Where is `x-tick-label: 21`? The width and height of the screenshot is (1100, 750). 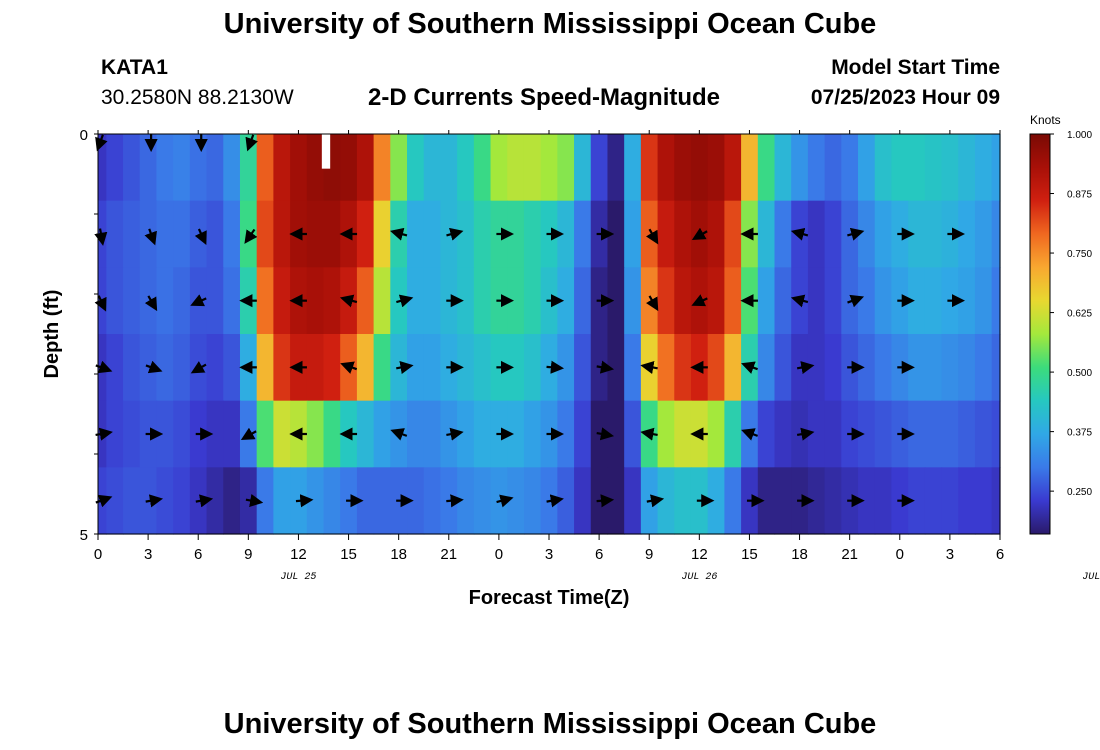
x-tick-label: 21 is located at coordinates (849, 554).